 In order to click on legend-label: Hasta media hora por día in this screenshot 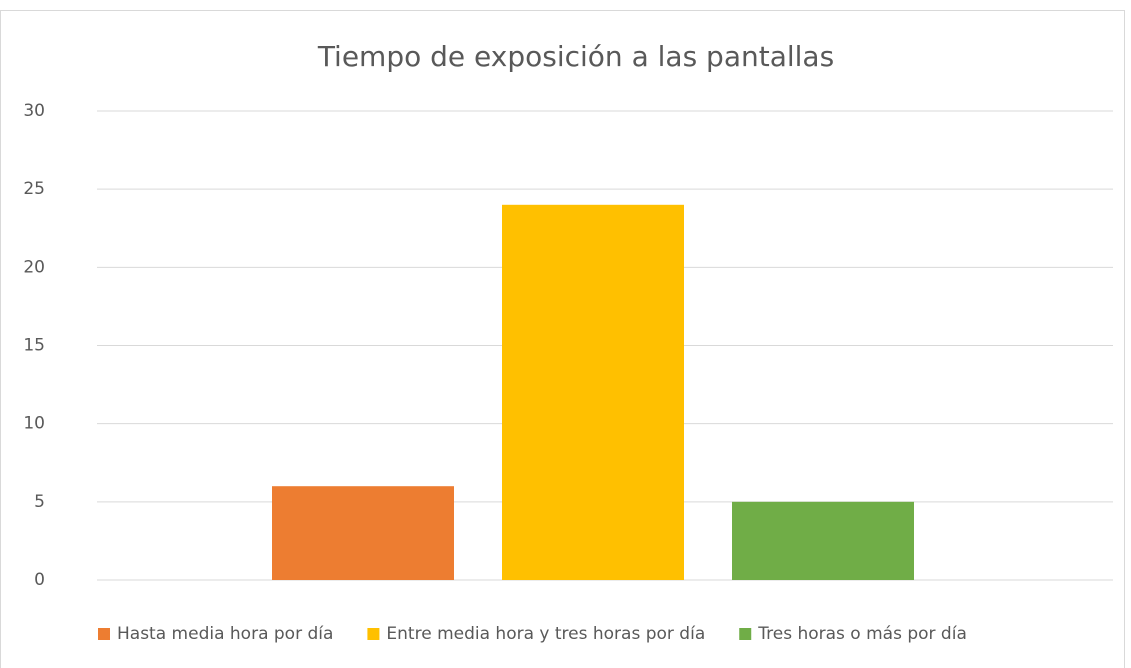, I will do `click(225, 634)`.